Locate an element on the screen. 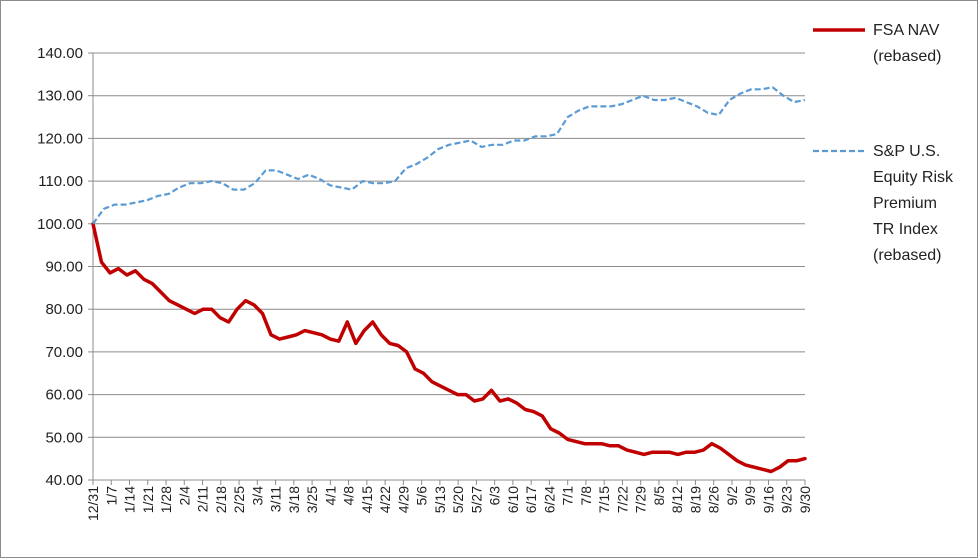 The width and height of the screenshot is (978, 559). x-tick-label: 3/25 is located at coordinates (312, 499).